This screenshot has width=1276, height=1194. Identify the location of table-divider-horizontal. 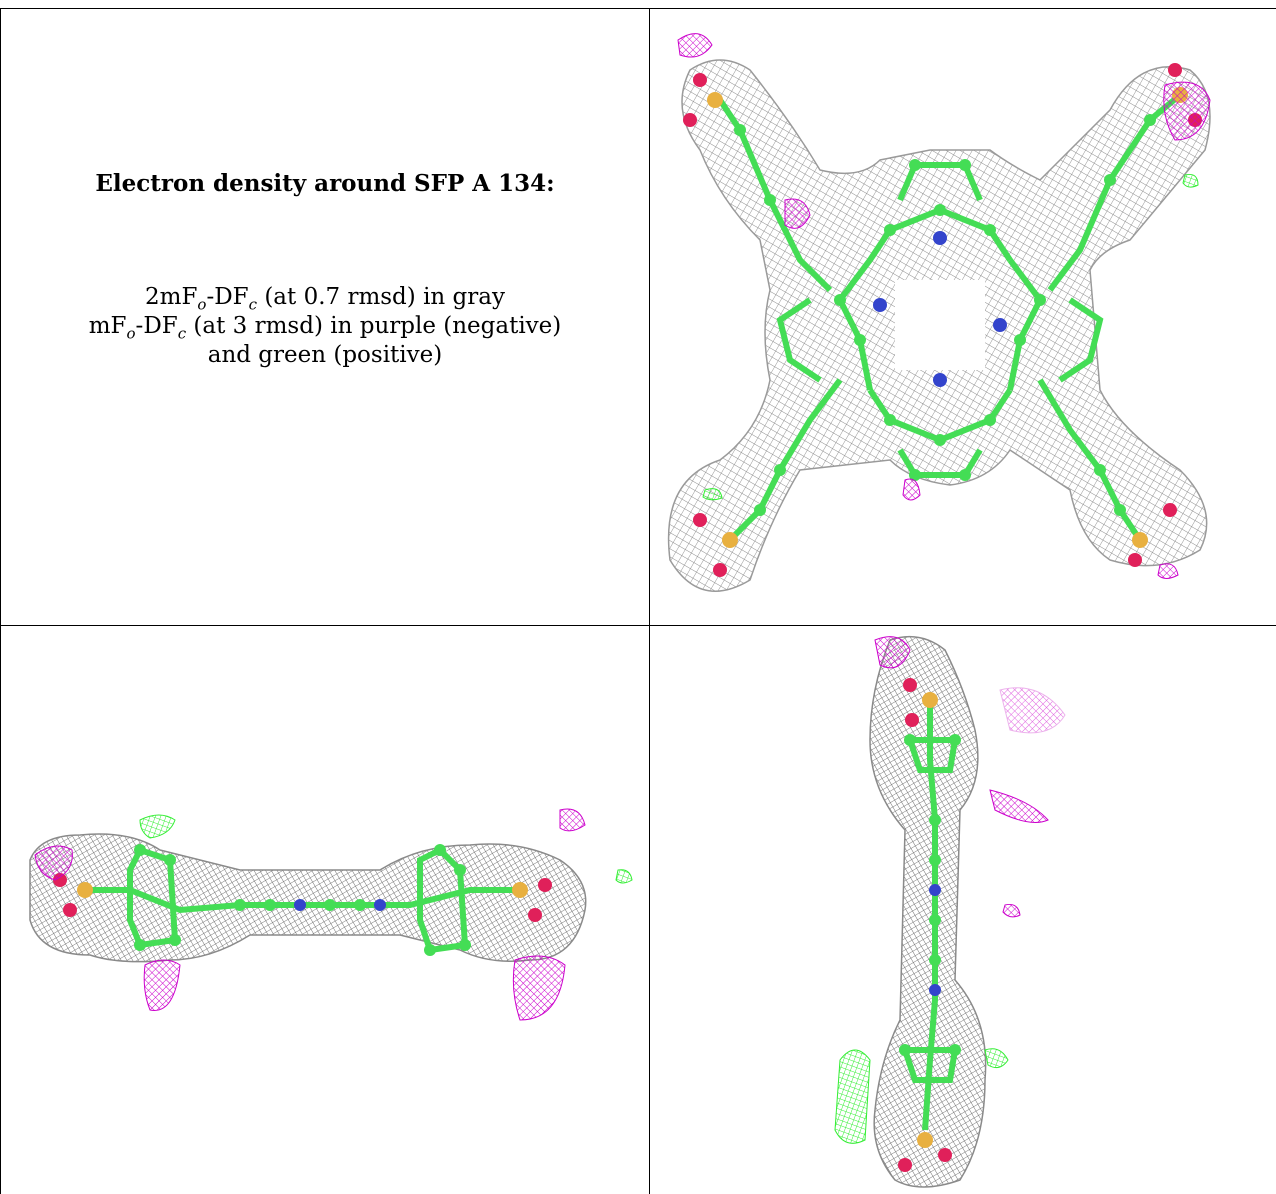
(638, 625).